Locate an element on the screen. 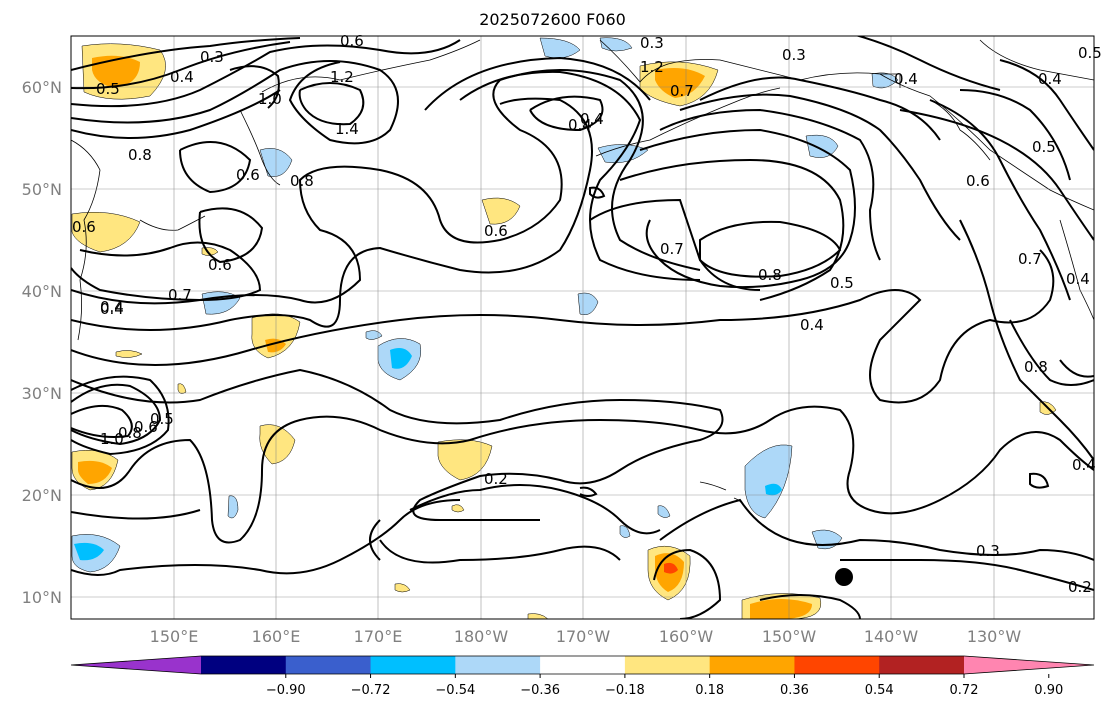 This screenshot has width=1105, height=712. lon-label: 170°E is located at coordinates (378, 636).